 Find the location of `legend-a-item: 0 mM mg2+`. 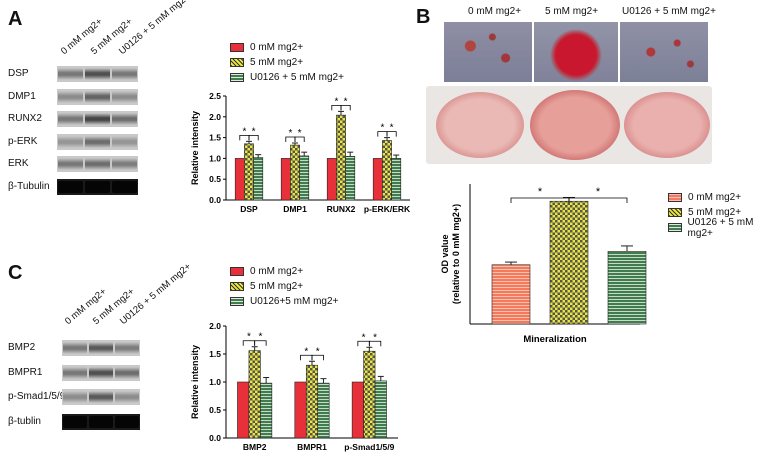

legend-a-item: 0 mM mg2+ is located at coordinates (287, 47).